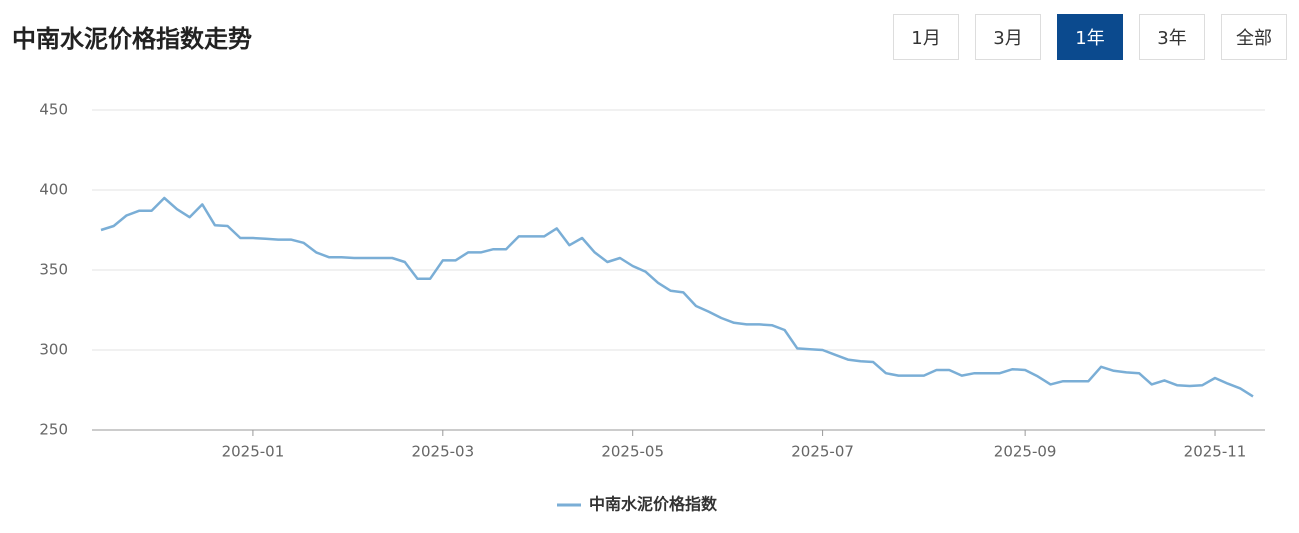 The width and height of the screenshot is (1299, 533). I want to click on x-tick-label: 2025-11, so click(1215, 452).